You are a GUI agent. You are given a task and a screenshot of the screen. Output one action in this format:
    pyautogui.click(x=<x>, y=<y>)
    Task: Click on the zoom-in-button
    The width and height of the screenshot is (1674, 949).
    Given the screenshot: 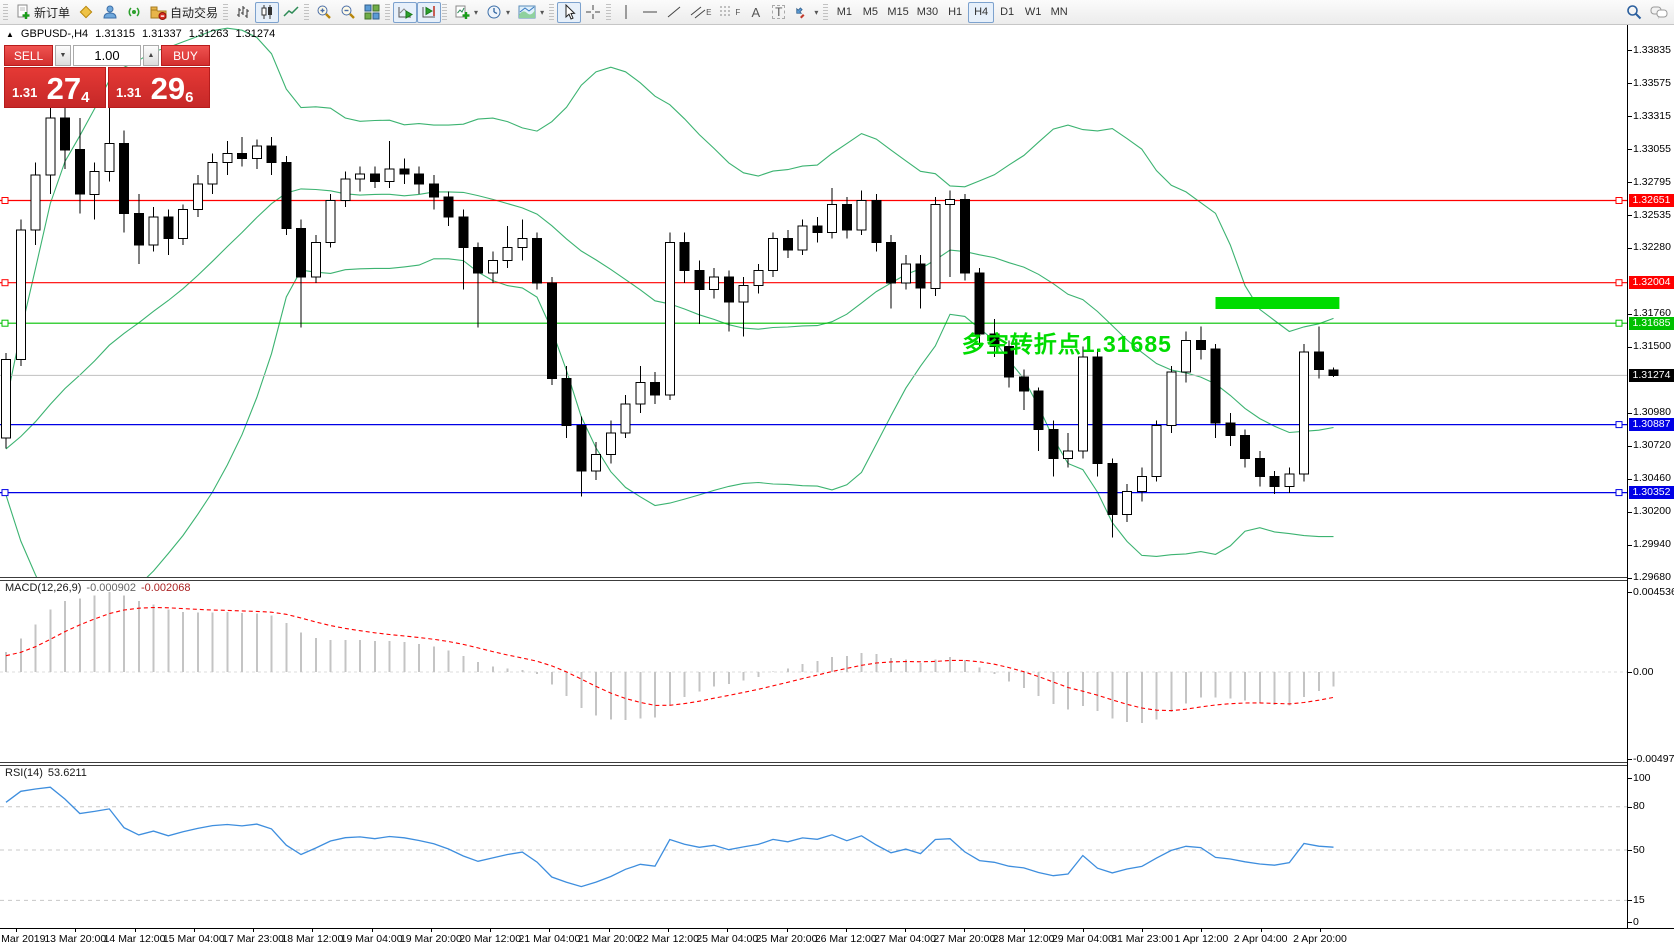 What is the action you would take?
    pyautogui.click(x=324, y=12)
    